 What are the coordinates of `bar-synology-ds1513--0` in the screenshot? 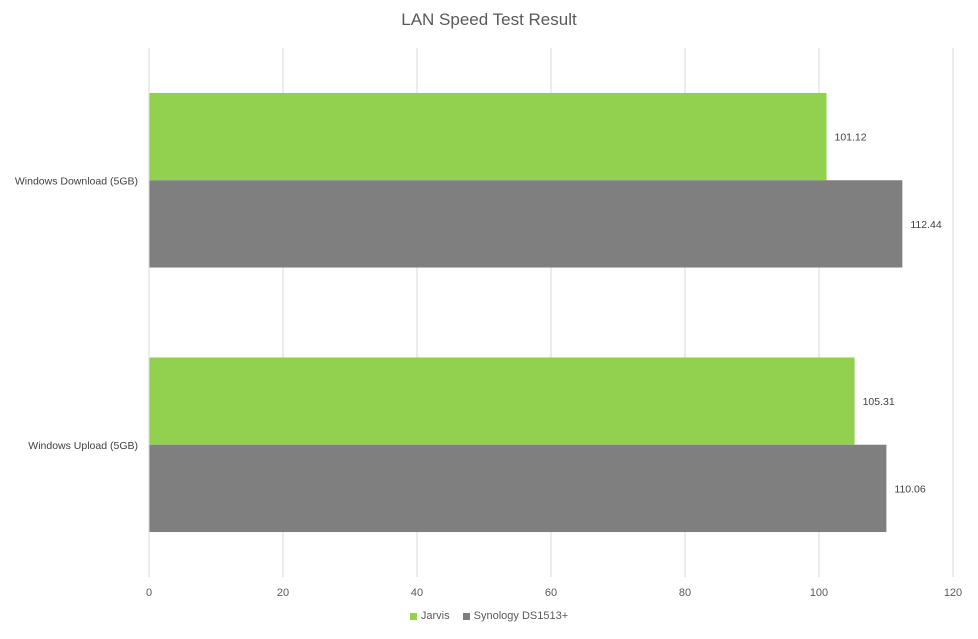 It's located at (526, 224).